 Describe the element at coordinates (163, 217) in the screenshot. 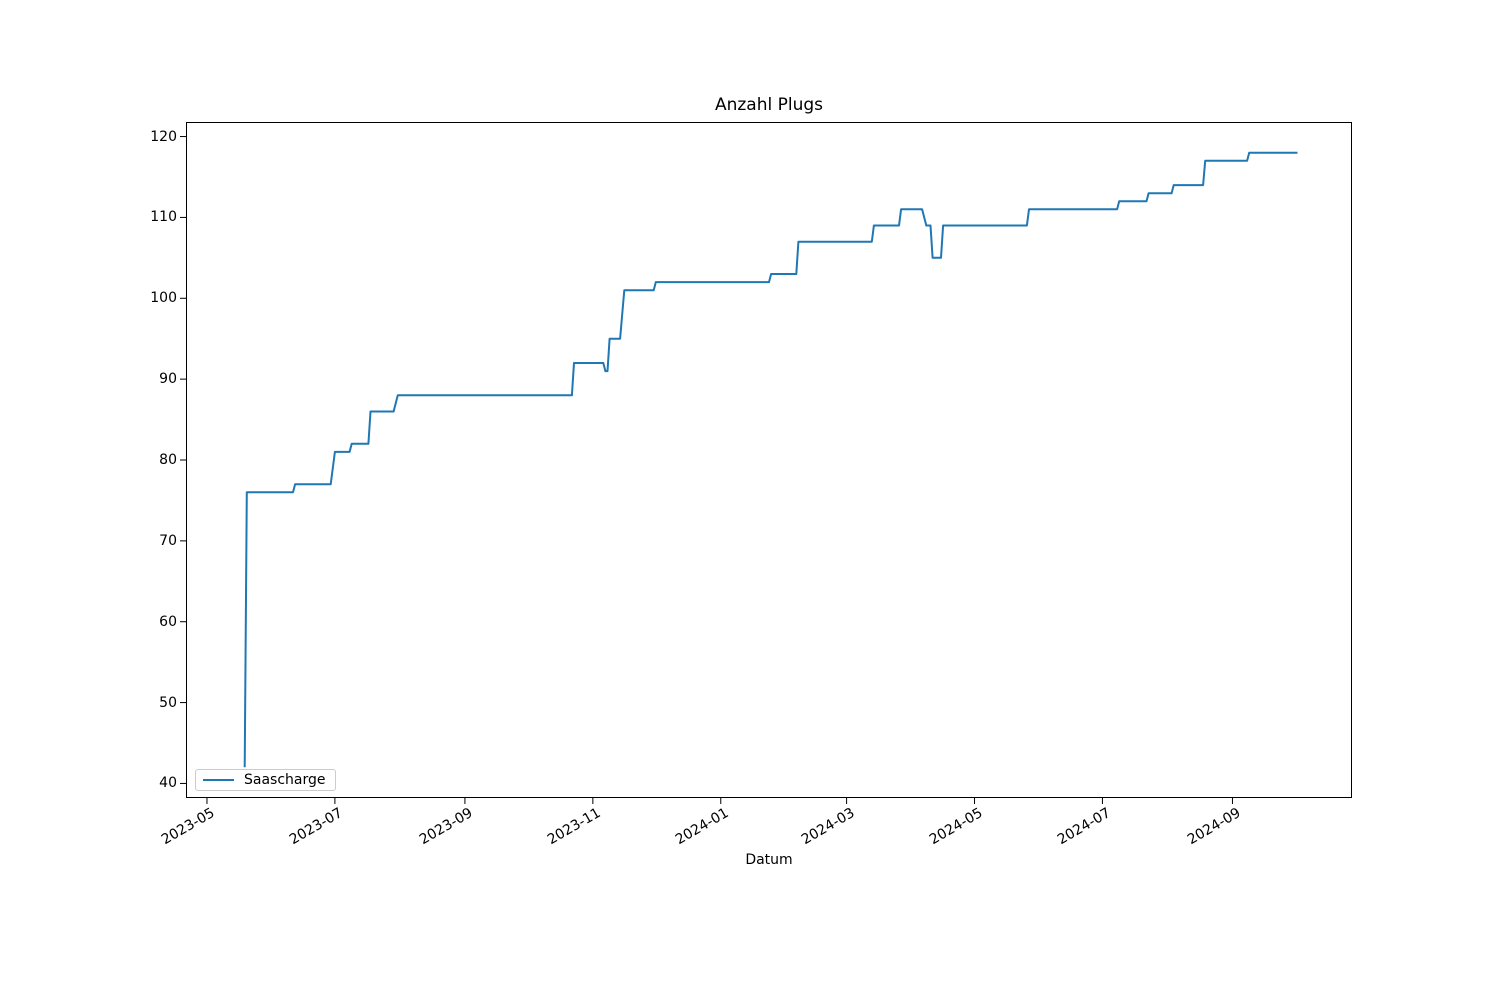

I see `y-tick-label: 110` at that location.